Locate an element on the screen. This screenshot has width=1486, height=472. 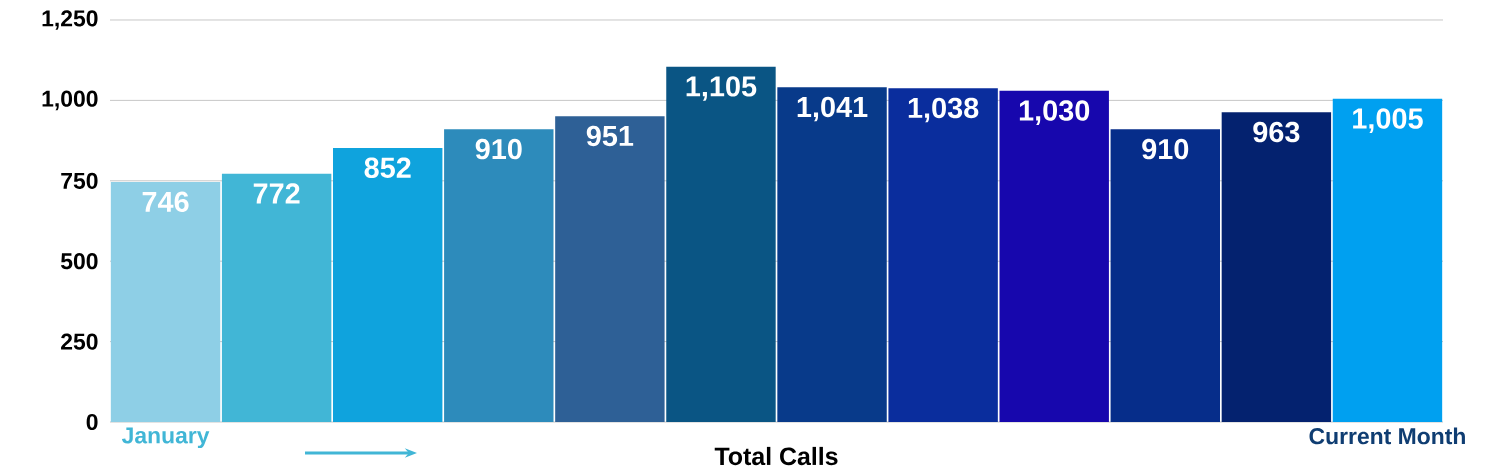
data-label: 951 is located at coordinates (610, 136).